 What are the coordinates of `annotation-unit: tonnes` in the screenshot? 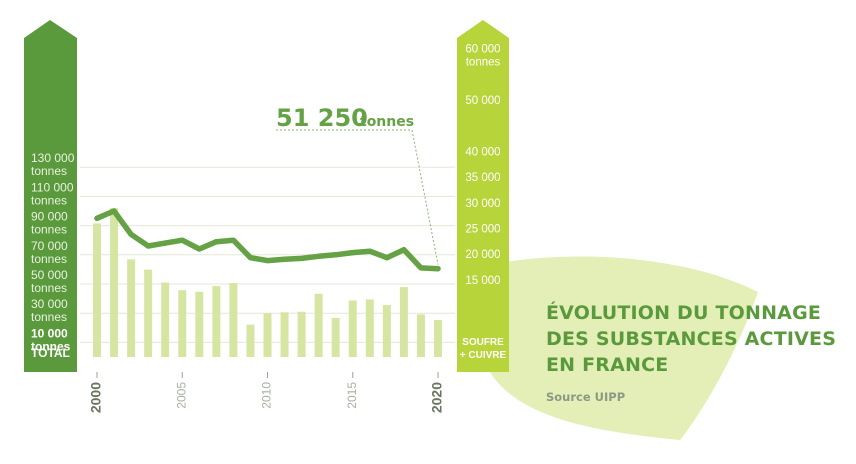 It's located at (387, 122).